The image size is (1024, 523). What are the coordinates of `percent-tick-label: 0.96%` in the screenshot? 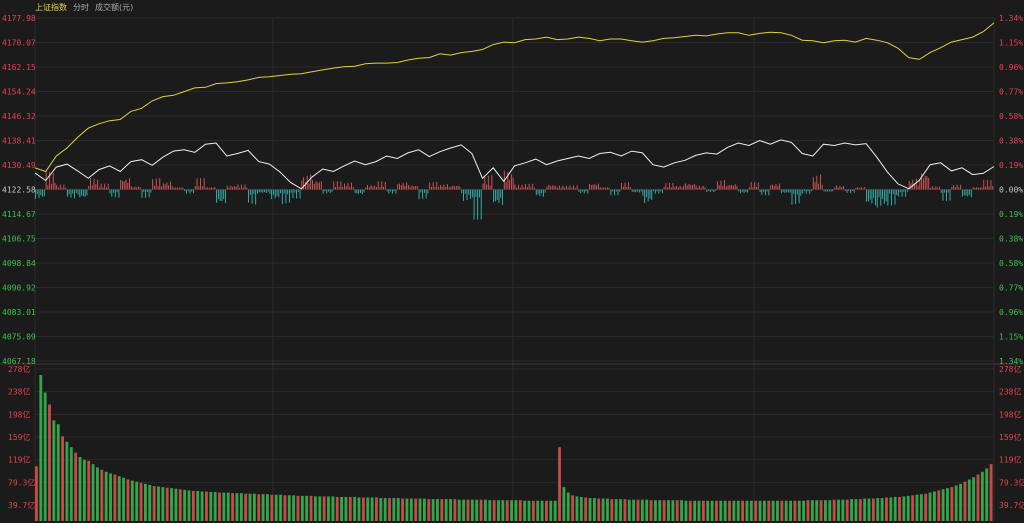 It's located at (1011, 312).